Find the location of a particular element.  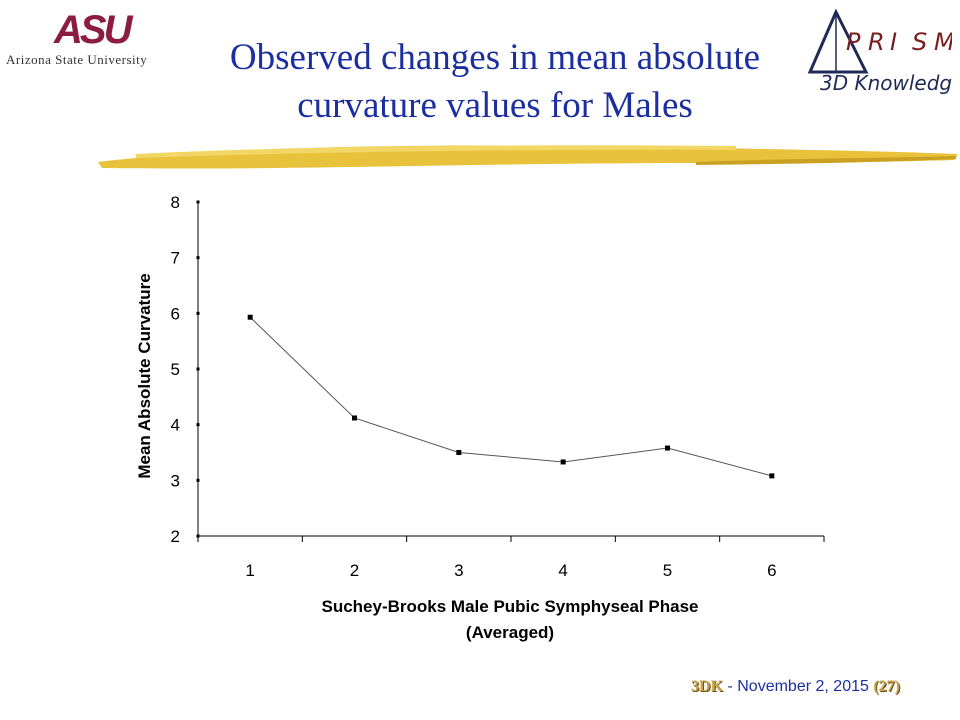

y-tick-label: 8 is located at coordinates (175, 202).